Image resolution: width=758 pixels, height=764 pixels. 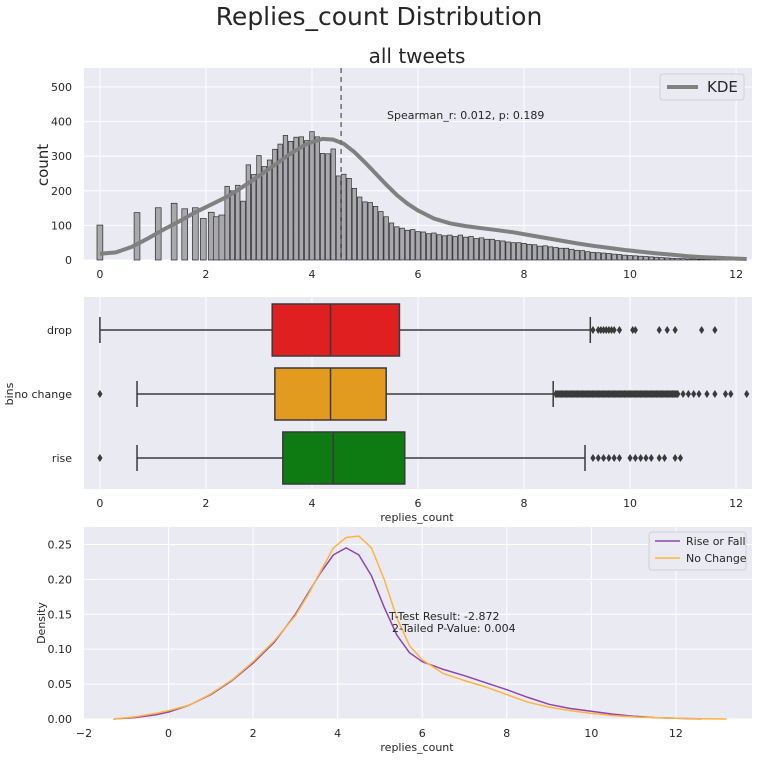 I want to click on y-tick-label: 0.20, so click(x=60, y=579).